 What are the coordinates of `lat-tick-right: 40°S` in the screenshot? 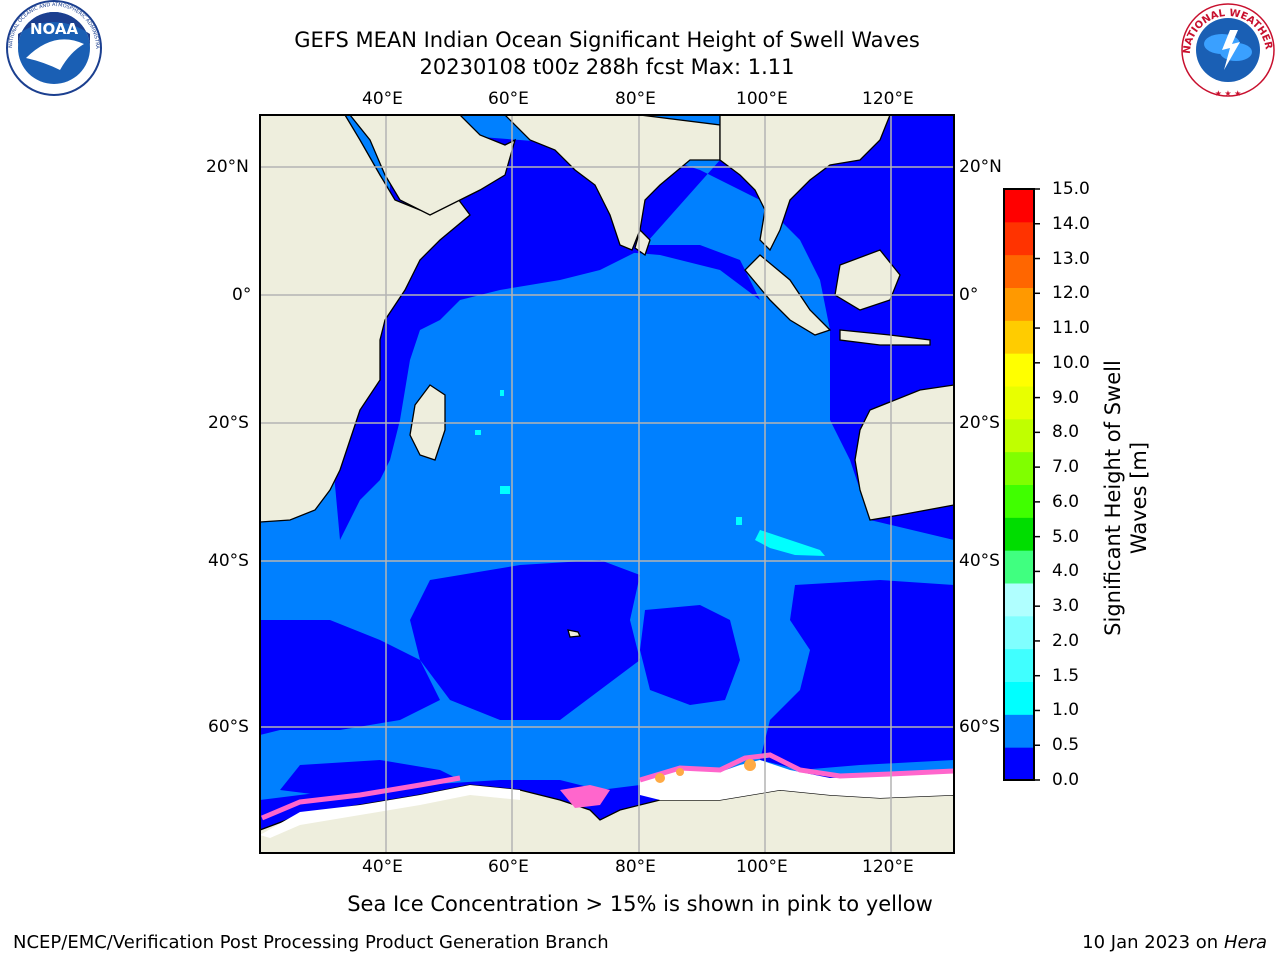 It's located at (979, 561).